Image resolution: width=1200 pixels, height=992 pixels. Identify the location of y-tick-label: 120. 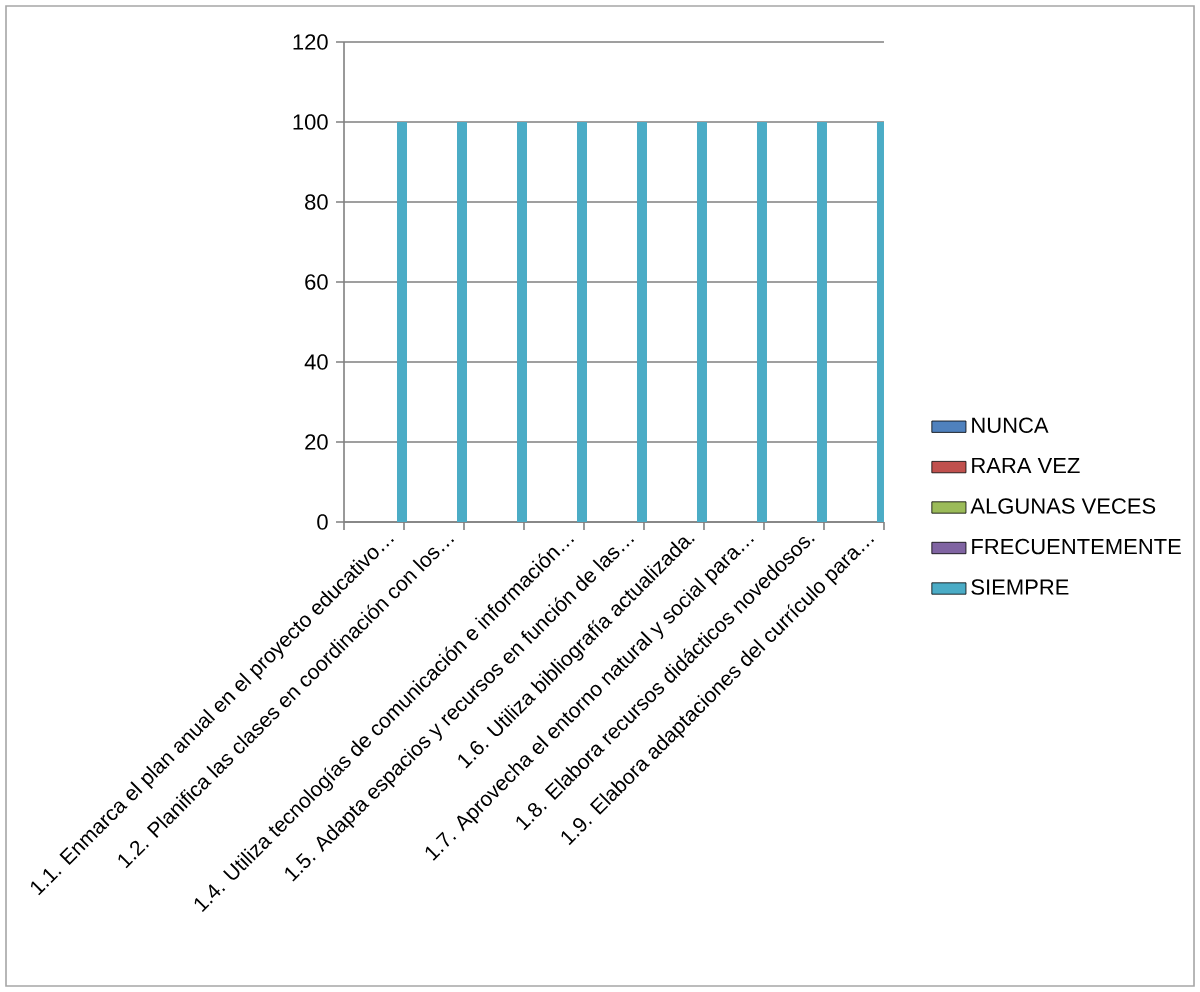
(310, 42).